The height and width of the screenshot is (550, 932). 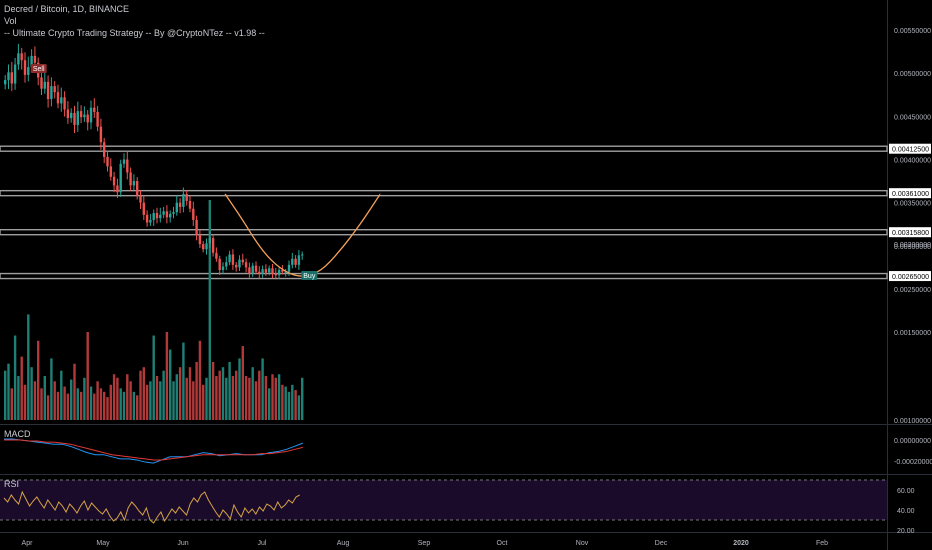 I want to click on time-tick-label: Aug, so click(x=343, y=543).